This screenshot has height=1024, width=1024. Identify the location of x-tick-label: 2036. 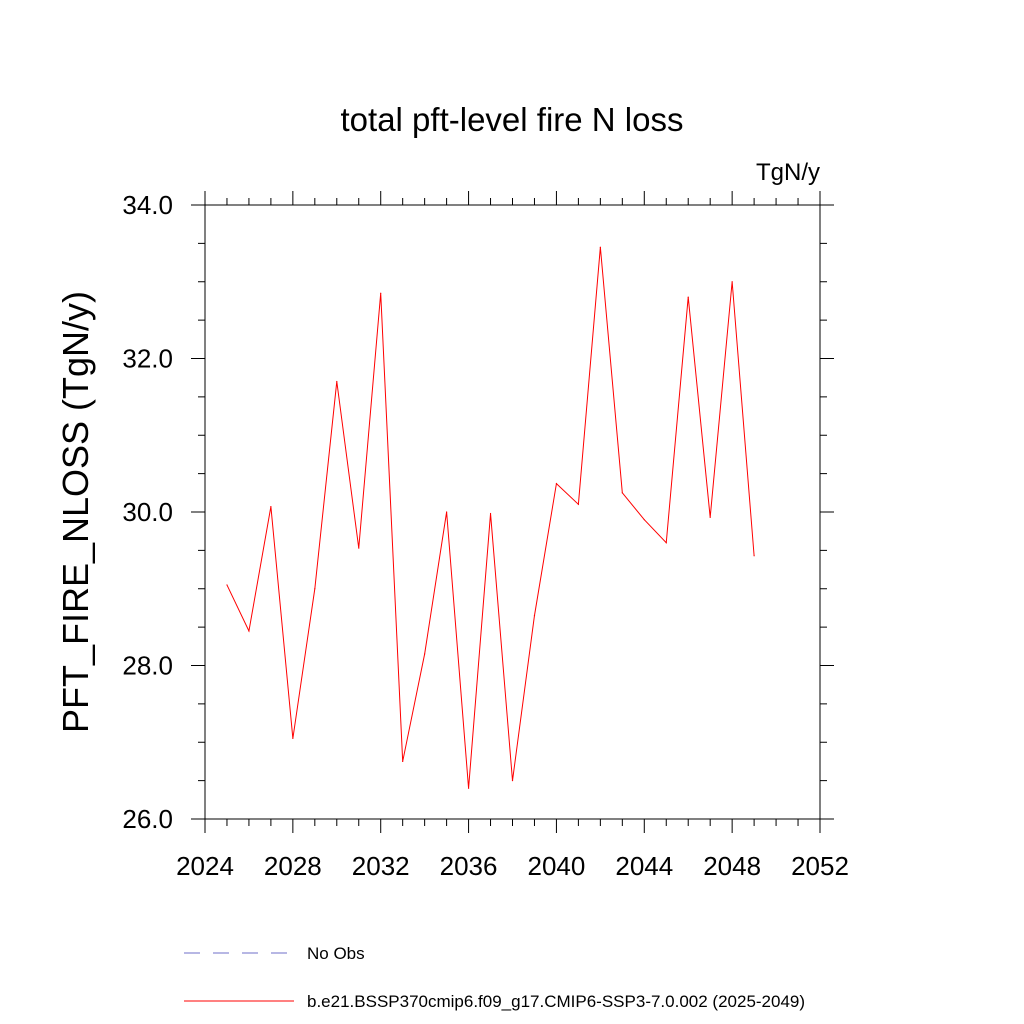
(469, 866).